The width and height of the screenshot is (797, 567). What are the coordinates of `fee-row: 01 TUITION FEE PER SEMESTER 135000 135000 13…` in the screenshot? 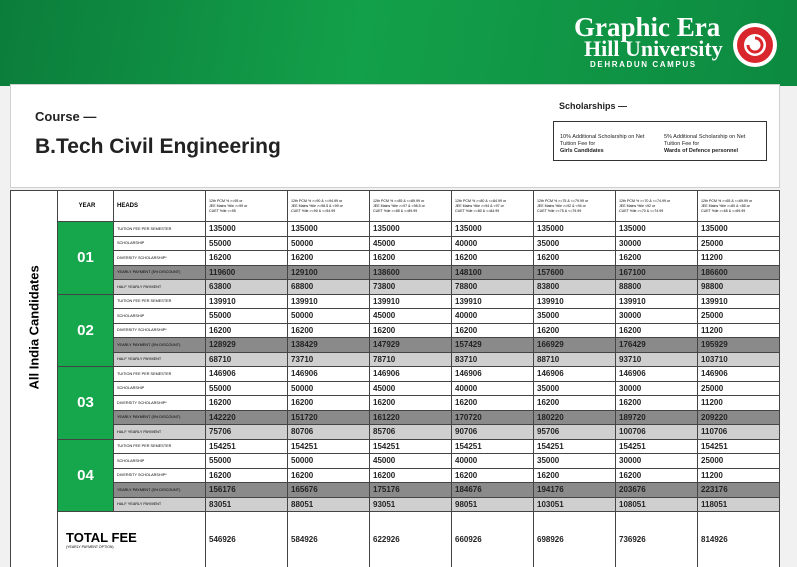 It's located at (395, 258).